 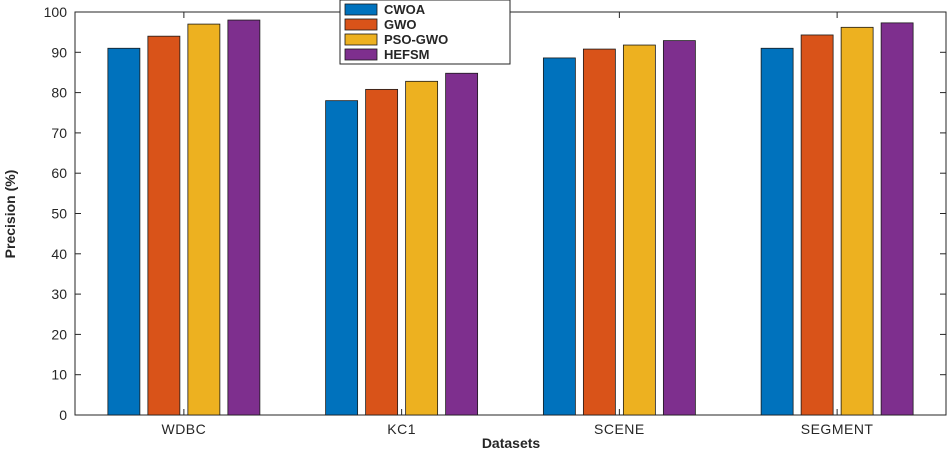 What do you see at coordinates (405, 9) in the screenshot?
I see `legend-label: CWOA` at bounding box center [405, 9].